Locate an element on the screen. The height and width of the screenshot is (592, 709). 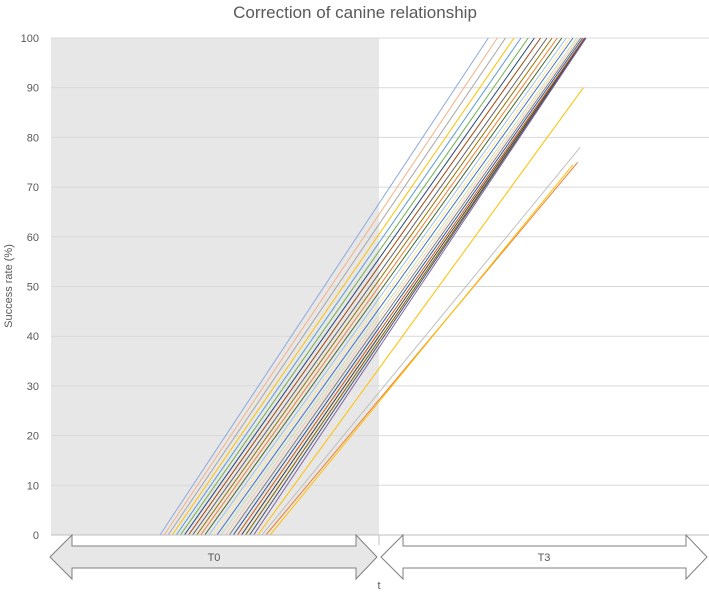
y-tick-label: 90 is located at coordinates (33, 89).